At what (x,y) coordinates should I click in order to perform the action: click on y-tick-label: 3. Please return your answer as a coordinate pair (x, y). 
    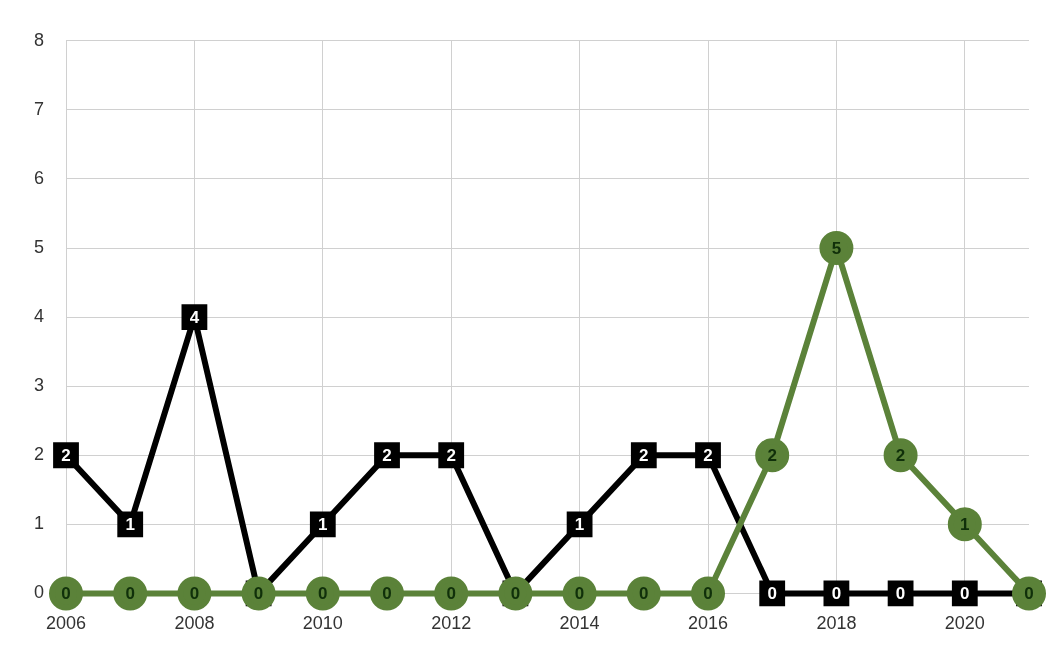
    Looking at the image, I should click on (39, 385).